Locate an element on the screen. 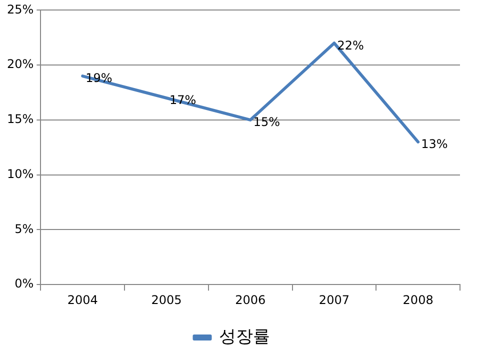 The width and height of the screenshot is (480, 360). y-tick-label: 10% is located at coordinates (20, 173).